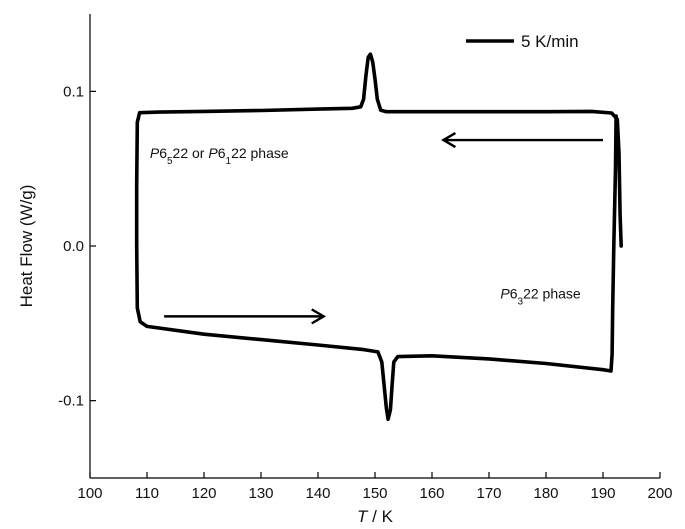  Describe the element at coordinates (229, 160) in the screenshot. I see `annotation-part: 1` at that location.